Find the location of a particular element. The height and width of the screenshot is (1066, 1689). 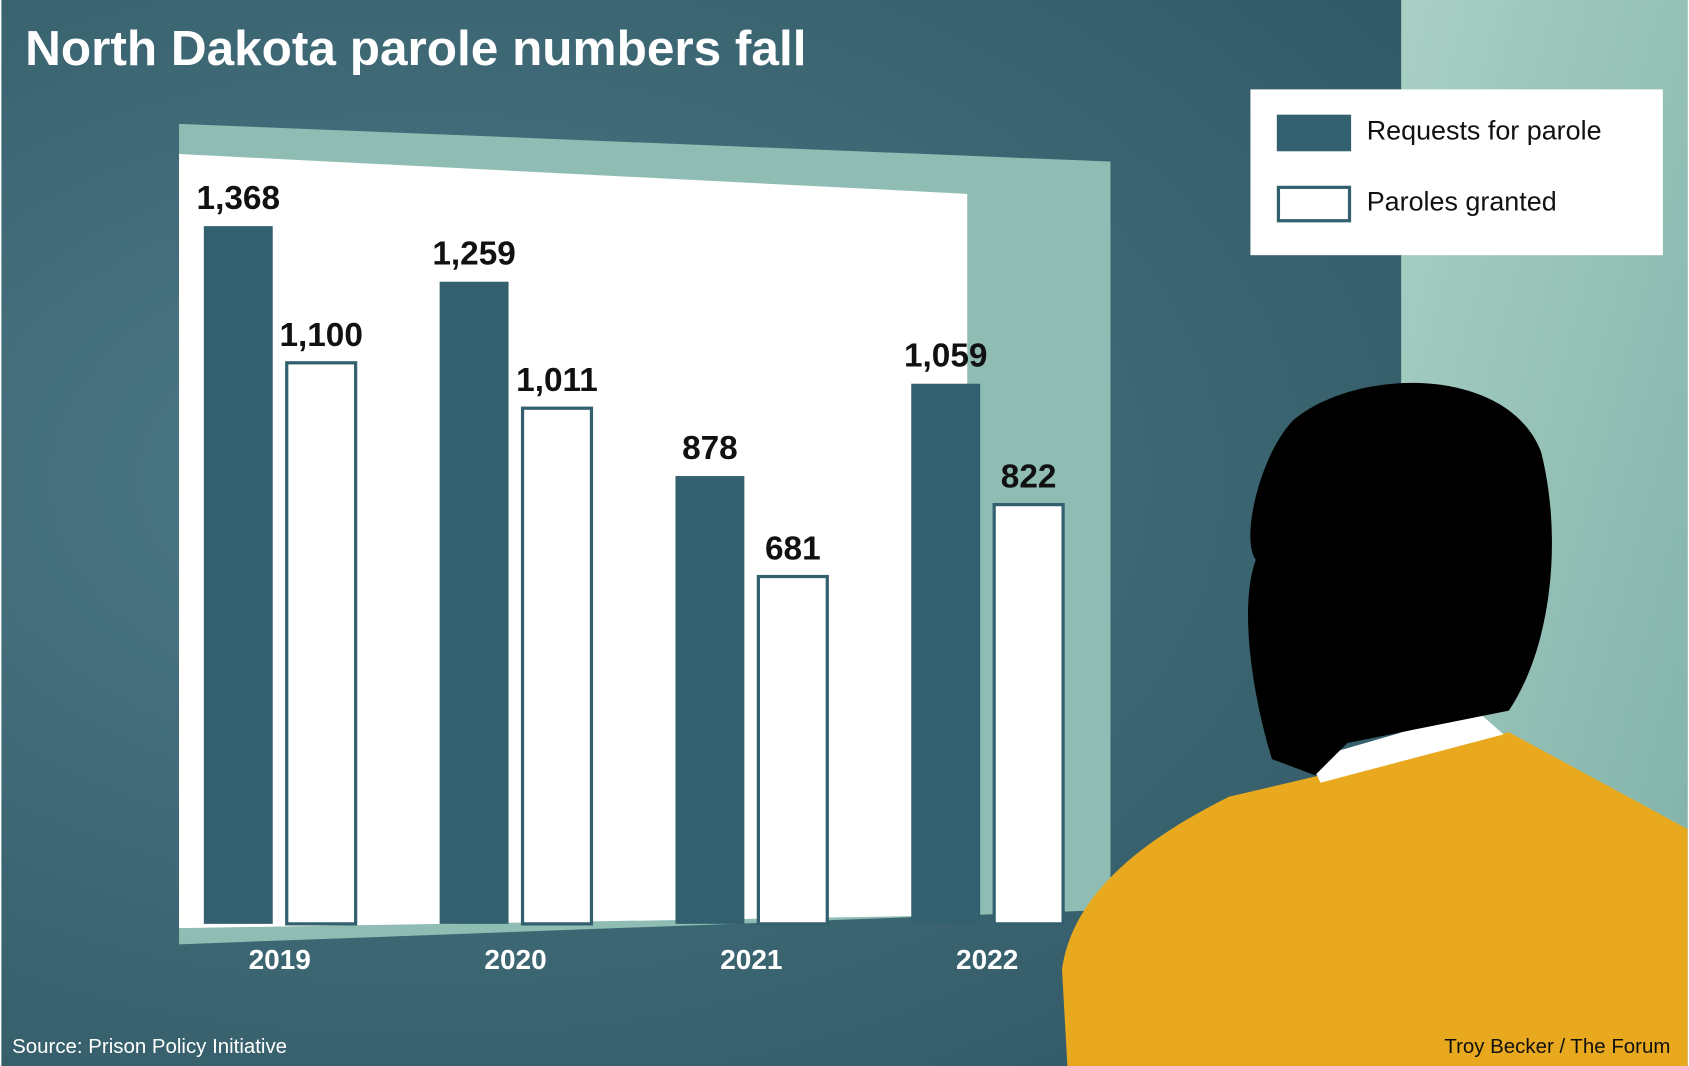

x-tick-label: 2019 is located at coordinates (280, 959).